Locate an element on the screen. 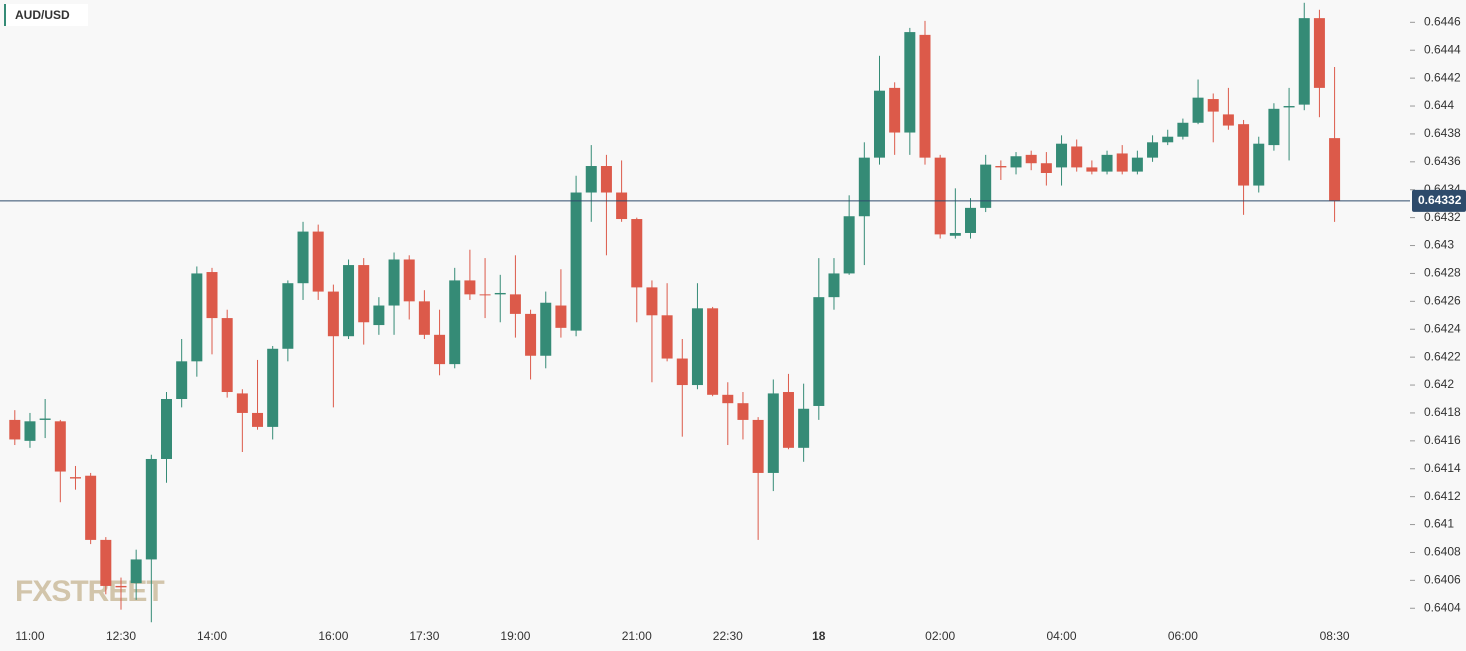  y-tick-label: 0.6432 is located at coordinates (1442, 217).